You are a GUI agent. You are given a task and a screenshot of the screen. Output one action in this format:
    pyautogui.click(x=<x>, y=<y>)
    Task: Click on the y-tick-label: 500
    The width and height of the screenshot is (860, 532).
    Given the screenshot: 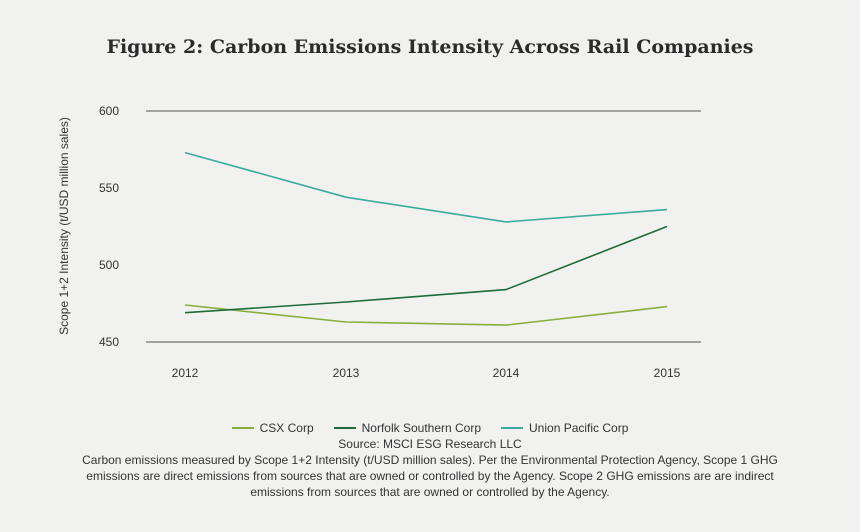 What is the action you would take?
    pyautogui.click(x=109, y=265)
    